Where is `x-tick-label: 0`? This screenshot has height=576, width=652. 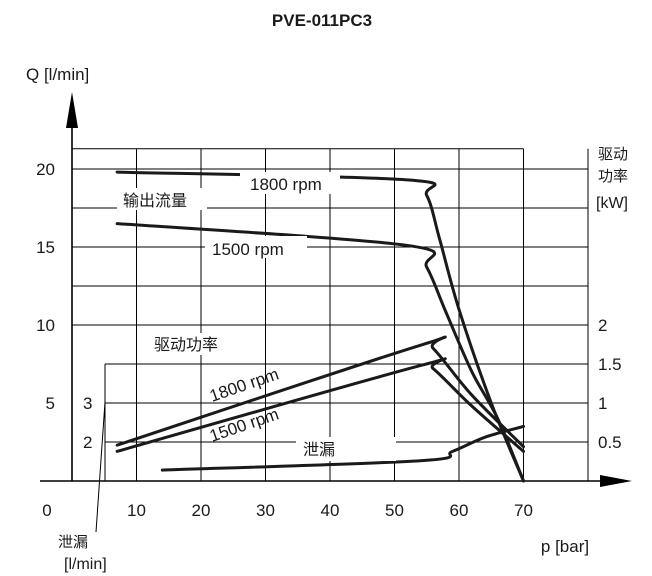 x-tick-label: 0 is located at coordinates (46, 510).